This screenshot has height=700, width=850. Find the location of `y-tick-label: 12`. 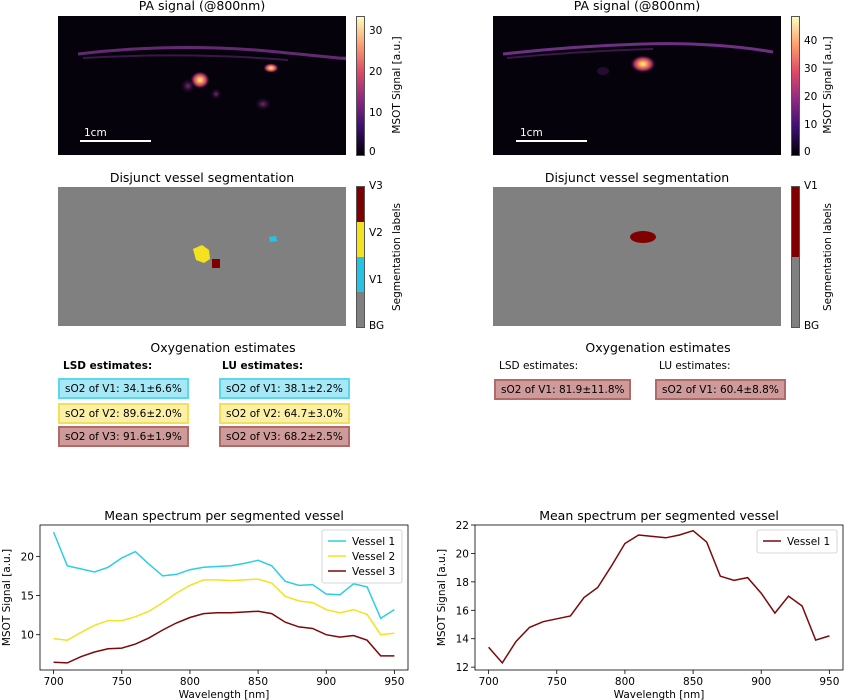

y-tick-label: 12 is located at coordinates (462, 668).